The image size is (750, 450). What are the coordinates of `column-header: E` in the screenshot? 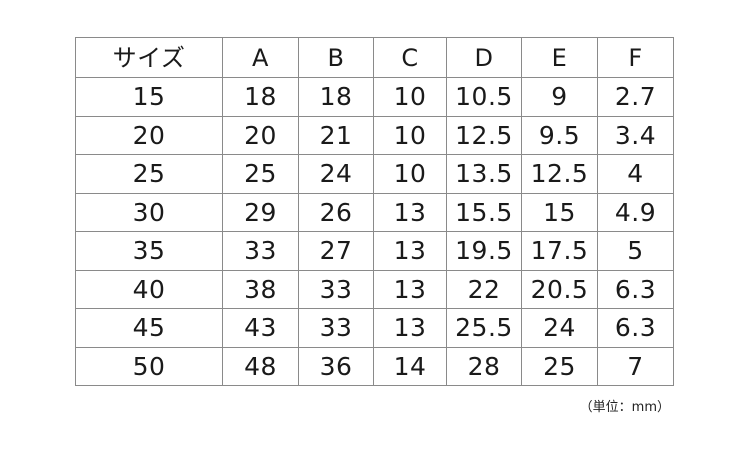 It's located at (559, 57).